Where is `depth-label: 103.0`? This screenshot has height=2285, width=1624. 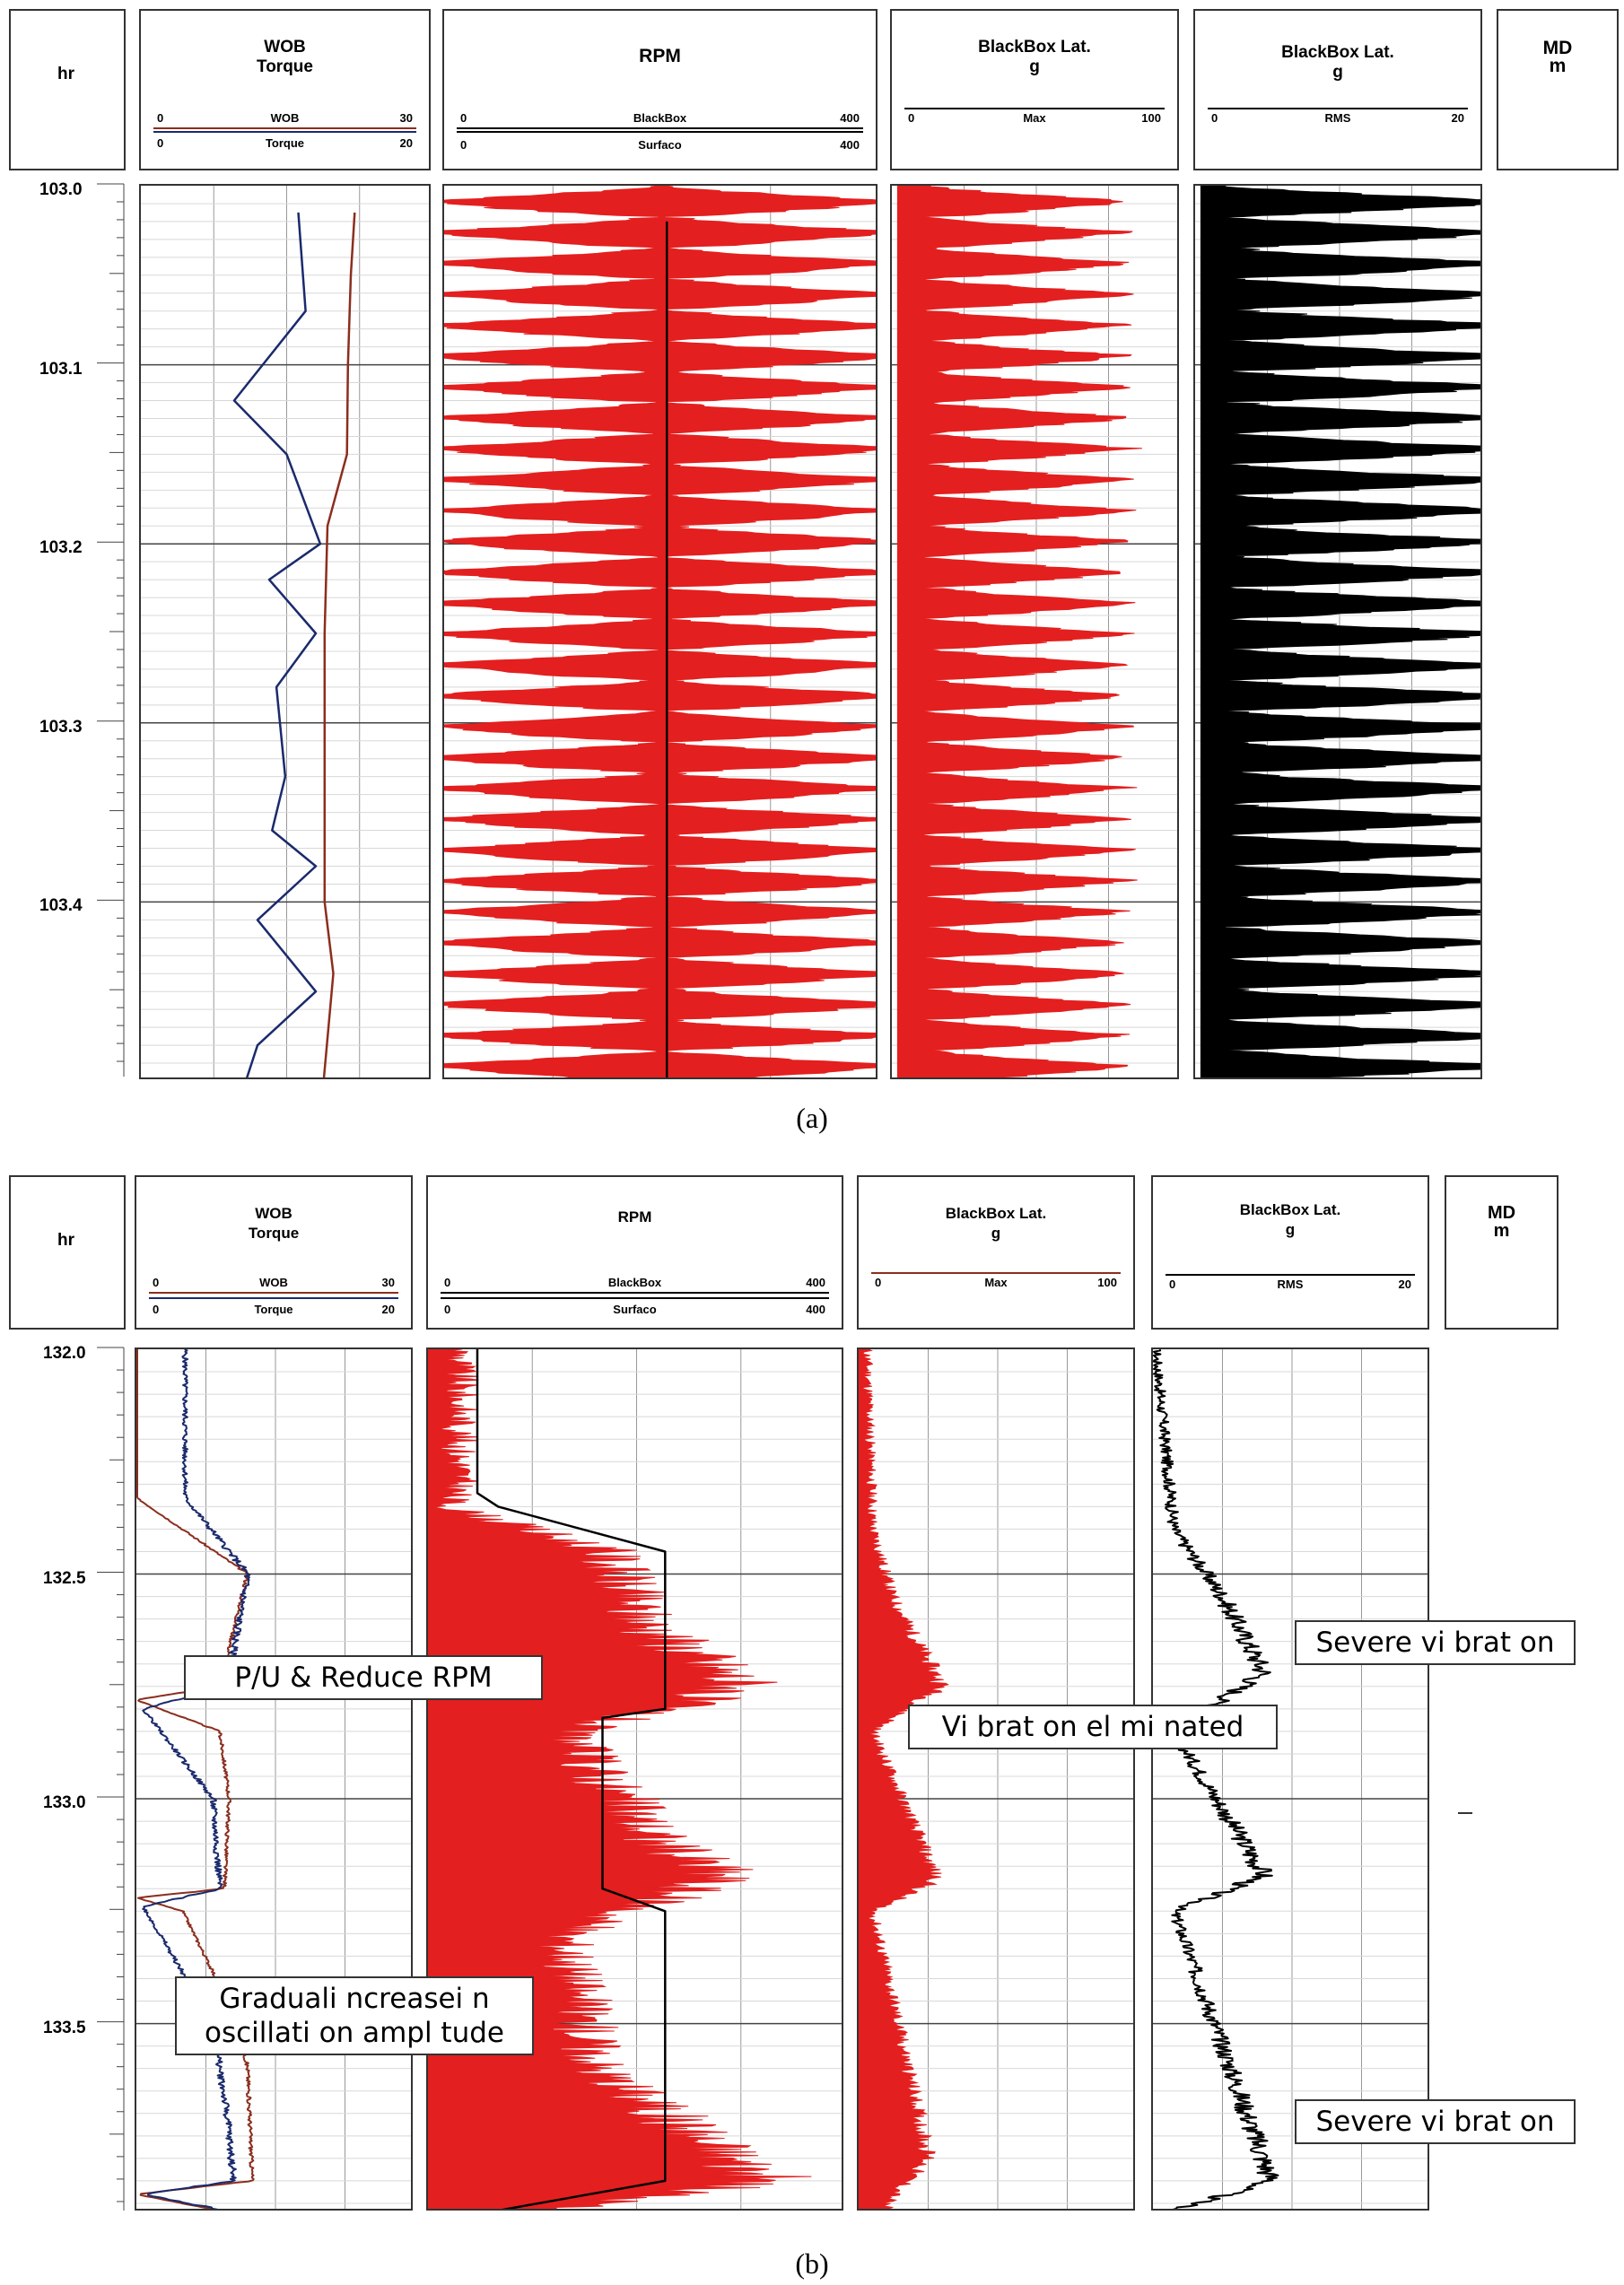
depth-label: 103.0 is located at coordinates (61, 189).